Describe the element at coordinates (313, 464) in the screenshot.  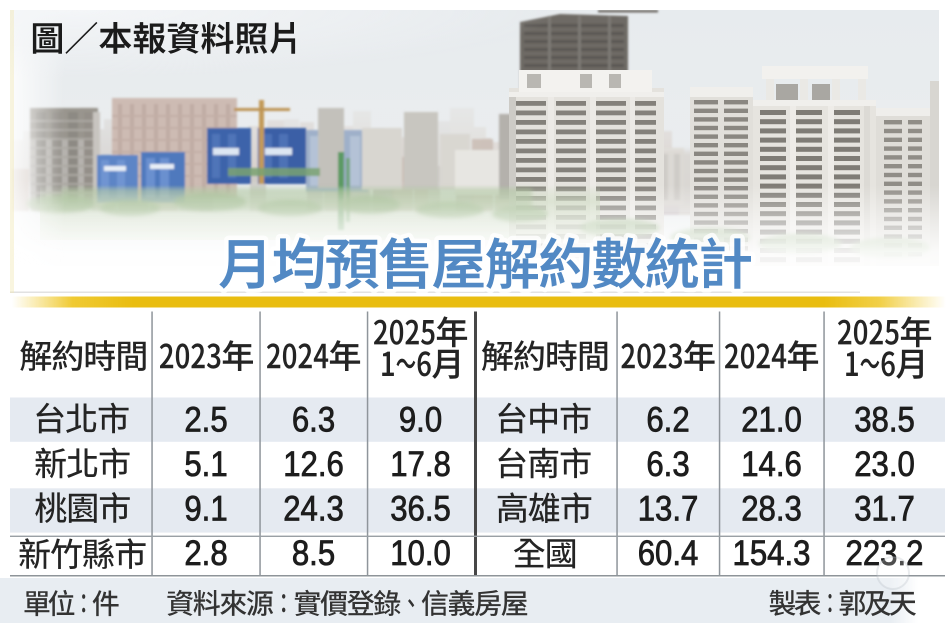
I see `svg-text: 12.6` at that location.